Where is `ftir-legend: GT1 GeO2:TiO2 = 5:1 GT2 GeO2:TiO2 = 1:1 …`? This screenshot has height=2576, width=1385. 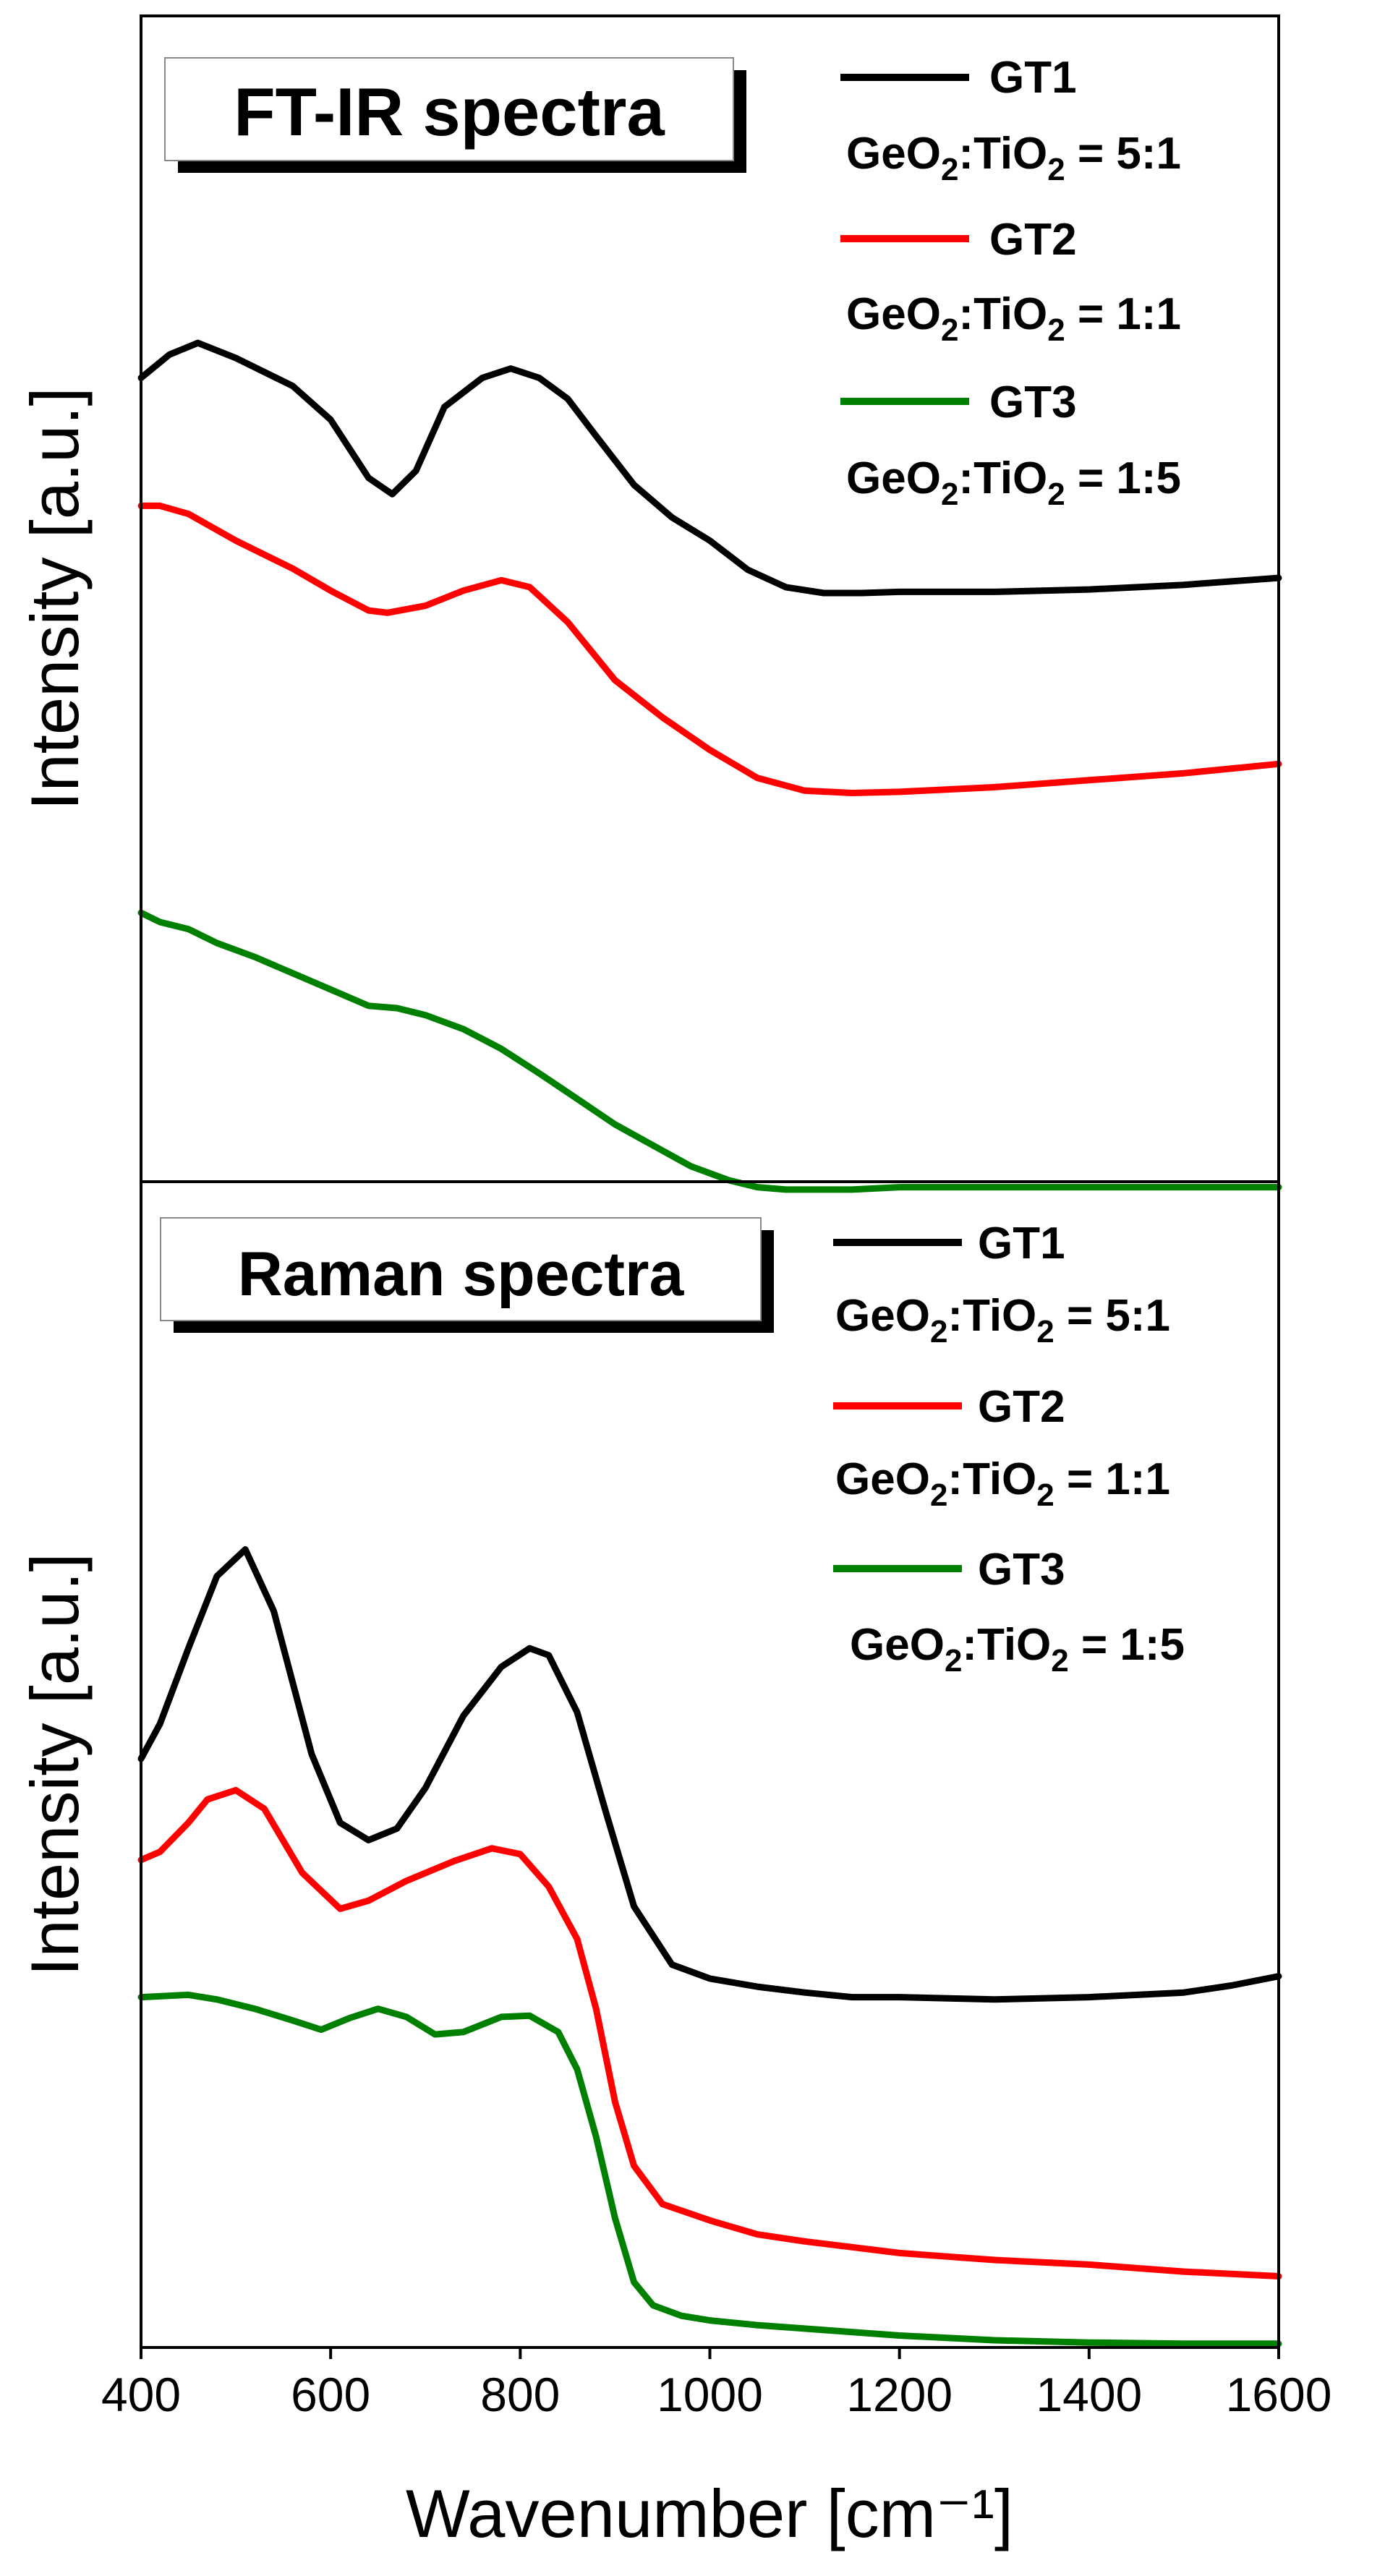
ftir-legend: GT1 GeO2:TiO2 = 5:1 GT2 GeO2:TiO2 = 1:1 … is located at coordinates (1011, 282).